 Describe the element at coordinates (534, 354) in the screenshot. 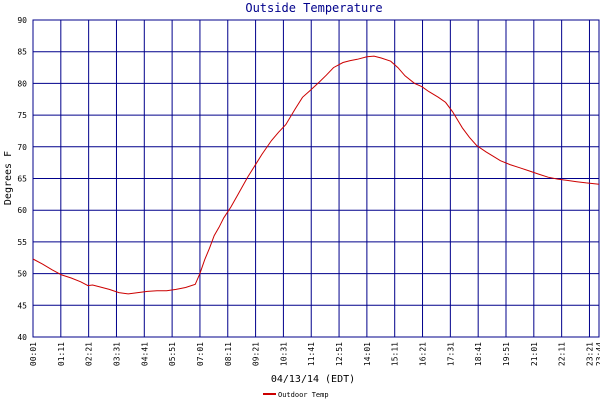

I see `x-tick-label: 21:01` at that location.